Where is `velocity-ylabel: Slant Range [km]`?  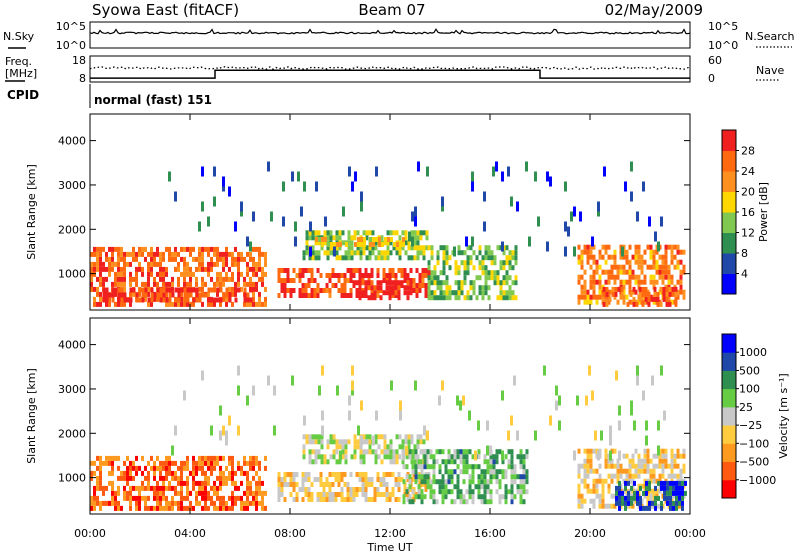 velocity-ylabel: Slant Range [km] is located at coordinates (31, 416).